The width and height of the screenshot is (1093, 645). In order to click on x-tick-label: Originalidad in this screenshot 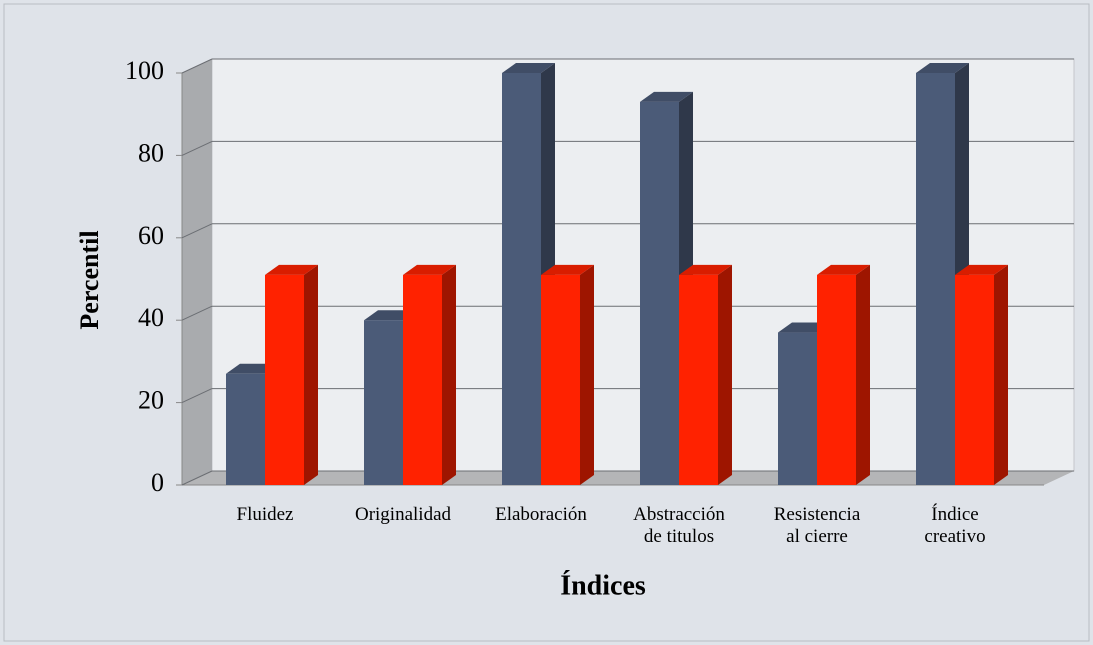, I will do `click(403, 514)`.